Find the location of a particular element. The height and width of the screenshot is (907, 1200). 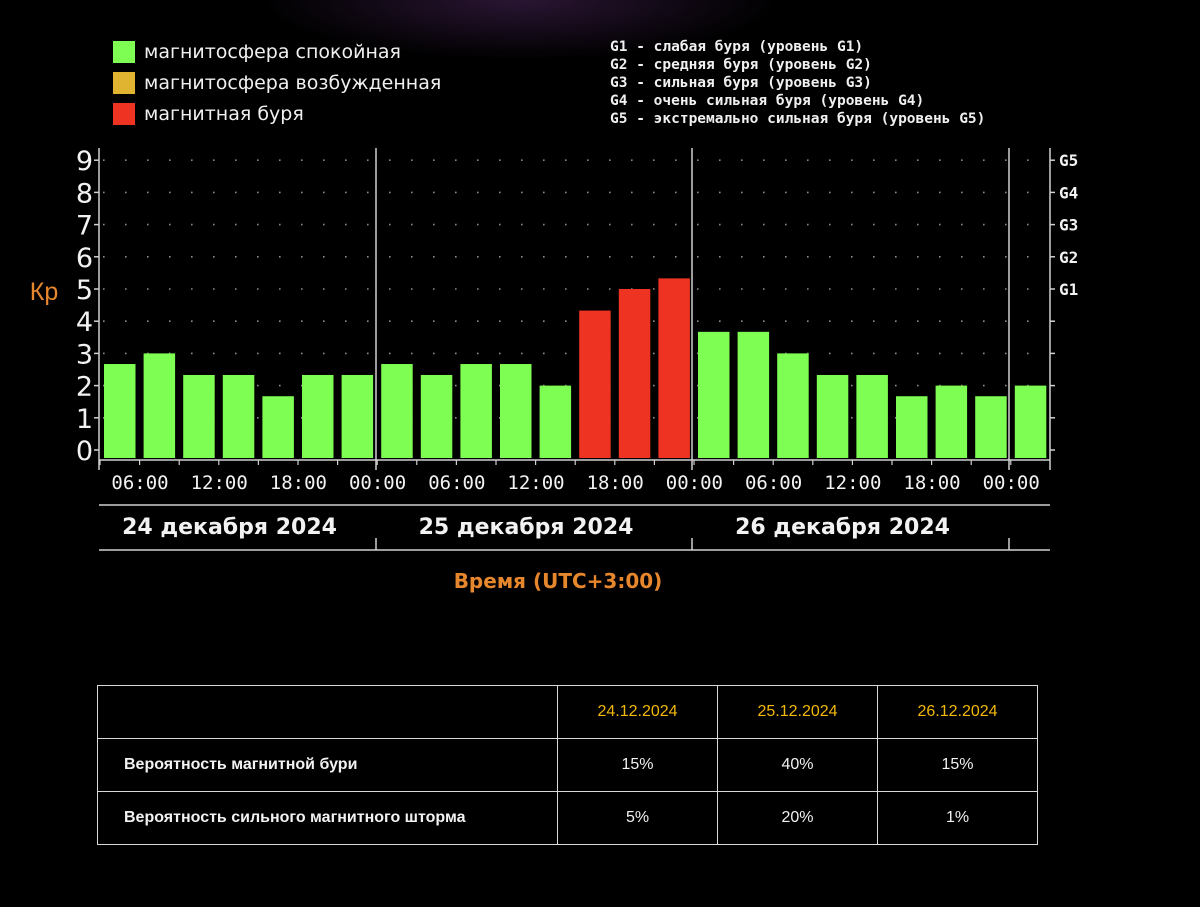

g-level-item: G4 - очень сильная буря (уровень G4) is located at coordinates (767, 101).